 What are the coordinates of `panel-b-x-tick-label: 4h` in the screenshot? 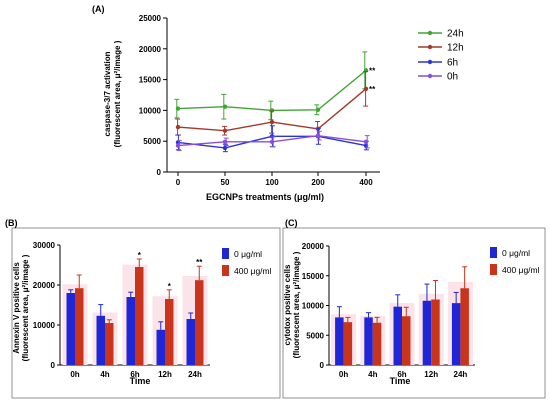 It's located at (104, 374).